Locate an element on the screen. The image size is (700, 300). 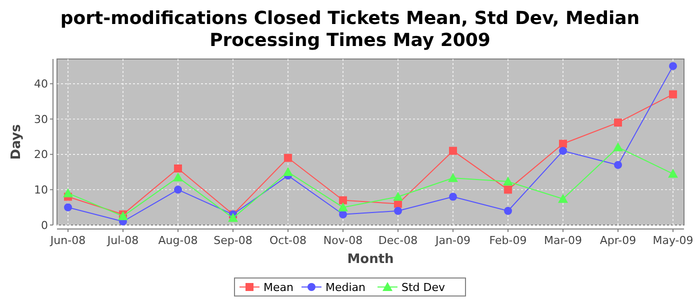
x-tick-label: May-09 is located at coordinates (673, 240).